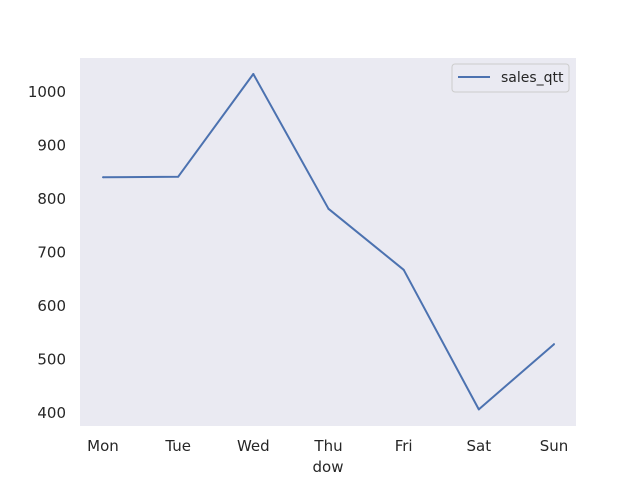 The image size is (640, 480). Describe the element at coordinates (51, 199) in the screenshot. I see `y-tick-label: 800` at that location.